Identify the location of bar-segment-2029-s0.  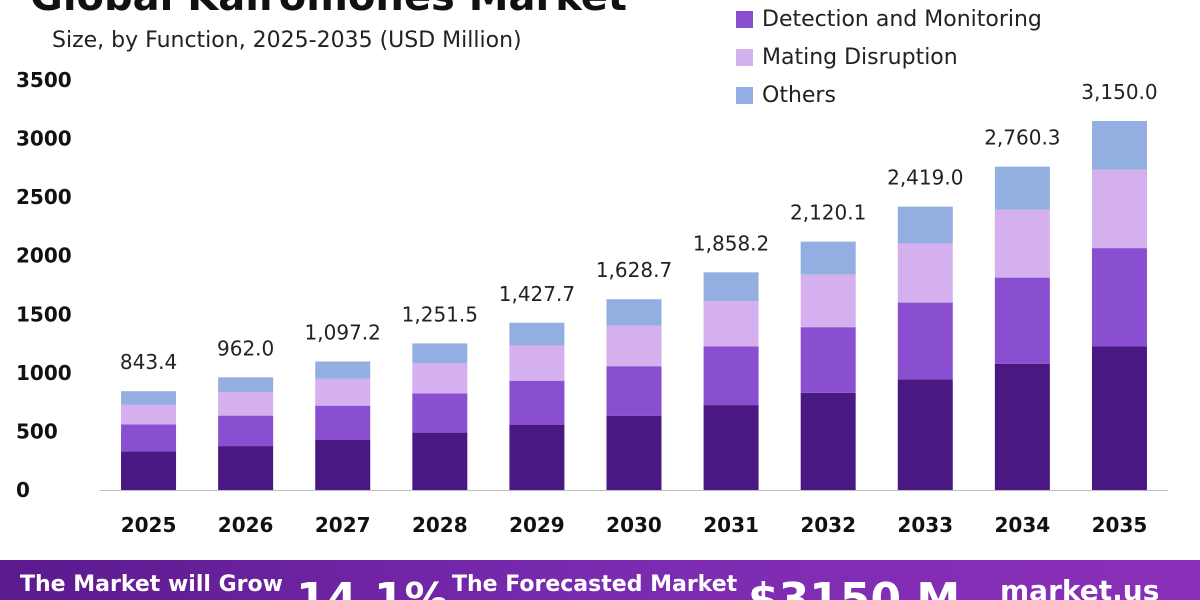
(537, 457).